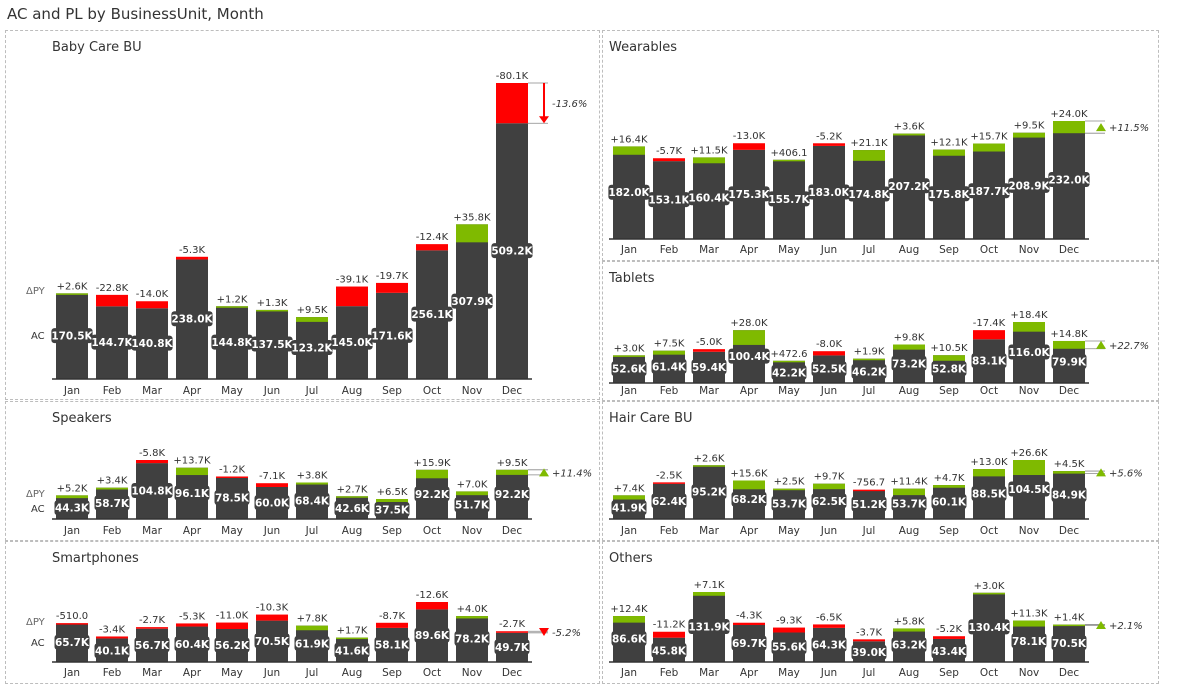  I want to click on delta-value-label: -8.7K, so click(392, 616).